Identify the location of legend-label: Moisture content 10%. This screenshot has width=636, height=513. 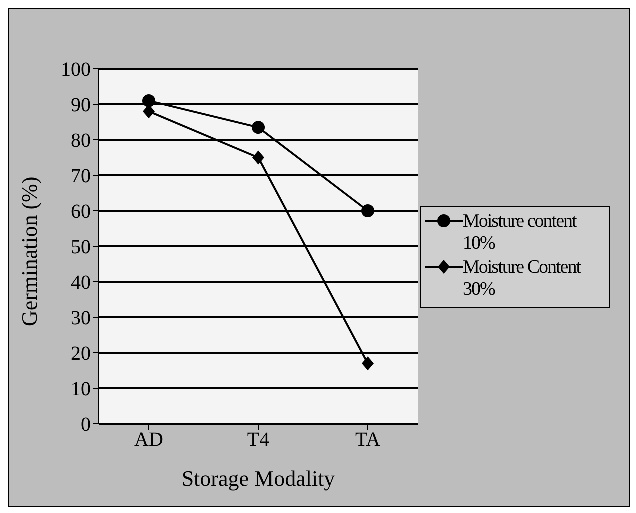
(520, 232).